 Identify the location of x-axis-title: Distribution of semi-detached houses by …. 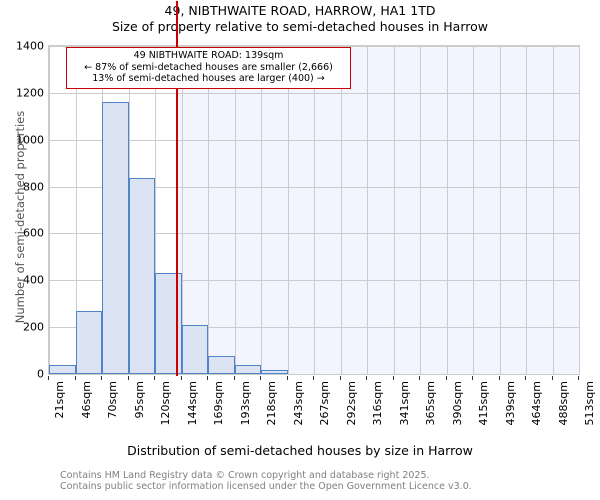
(300, 450).